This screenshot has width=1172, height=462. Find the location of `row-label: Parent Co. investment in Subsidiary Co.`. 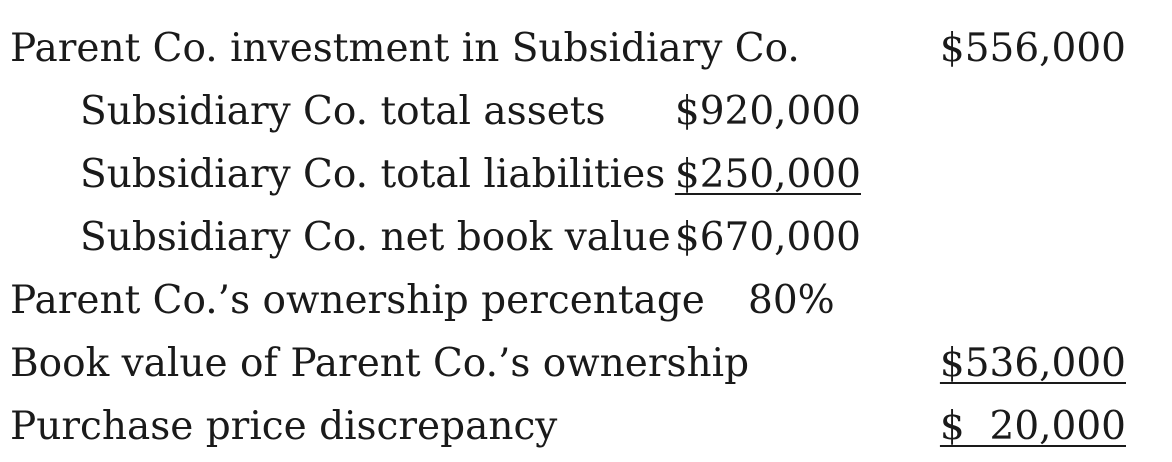

row-label: Parent Co. investment in Subsidiary Co. is located at coordinates (405, 48).